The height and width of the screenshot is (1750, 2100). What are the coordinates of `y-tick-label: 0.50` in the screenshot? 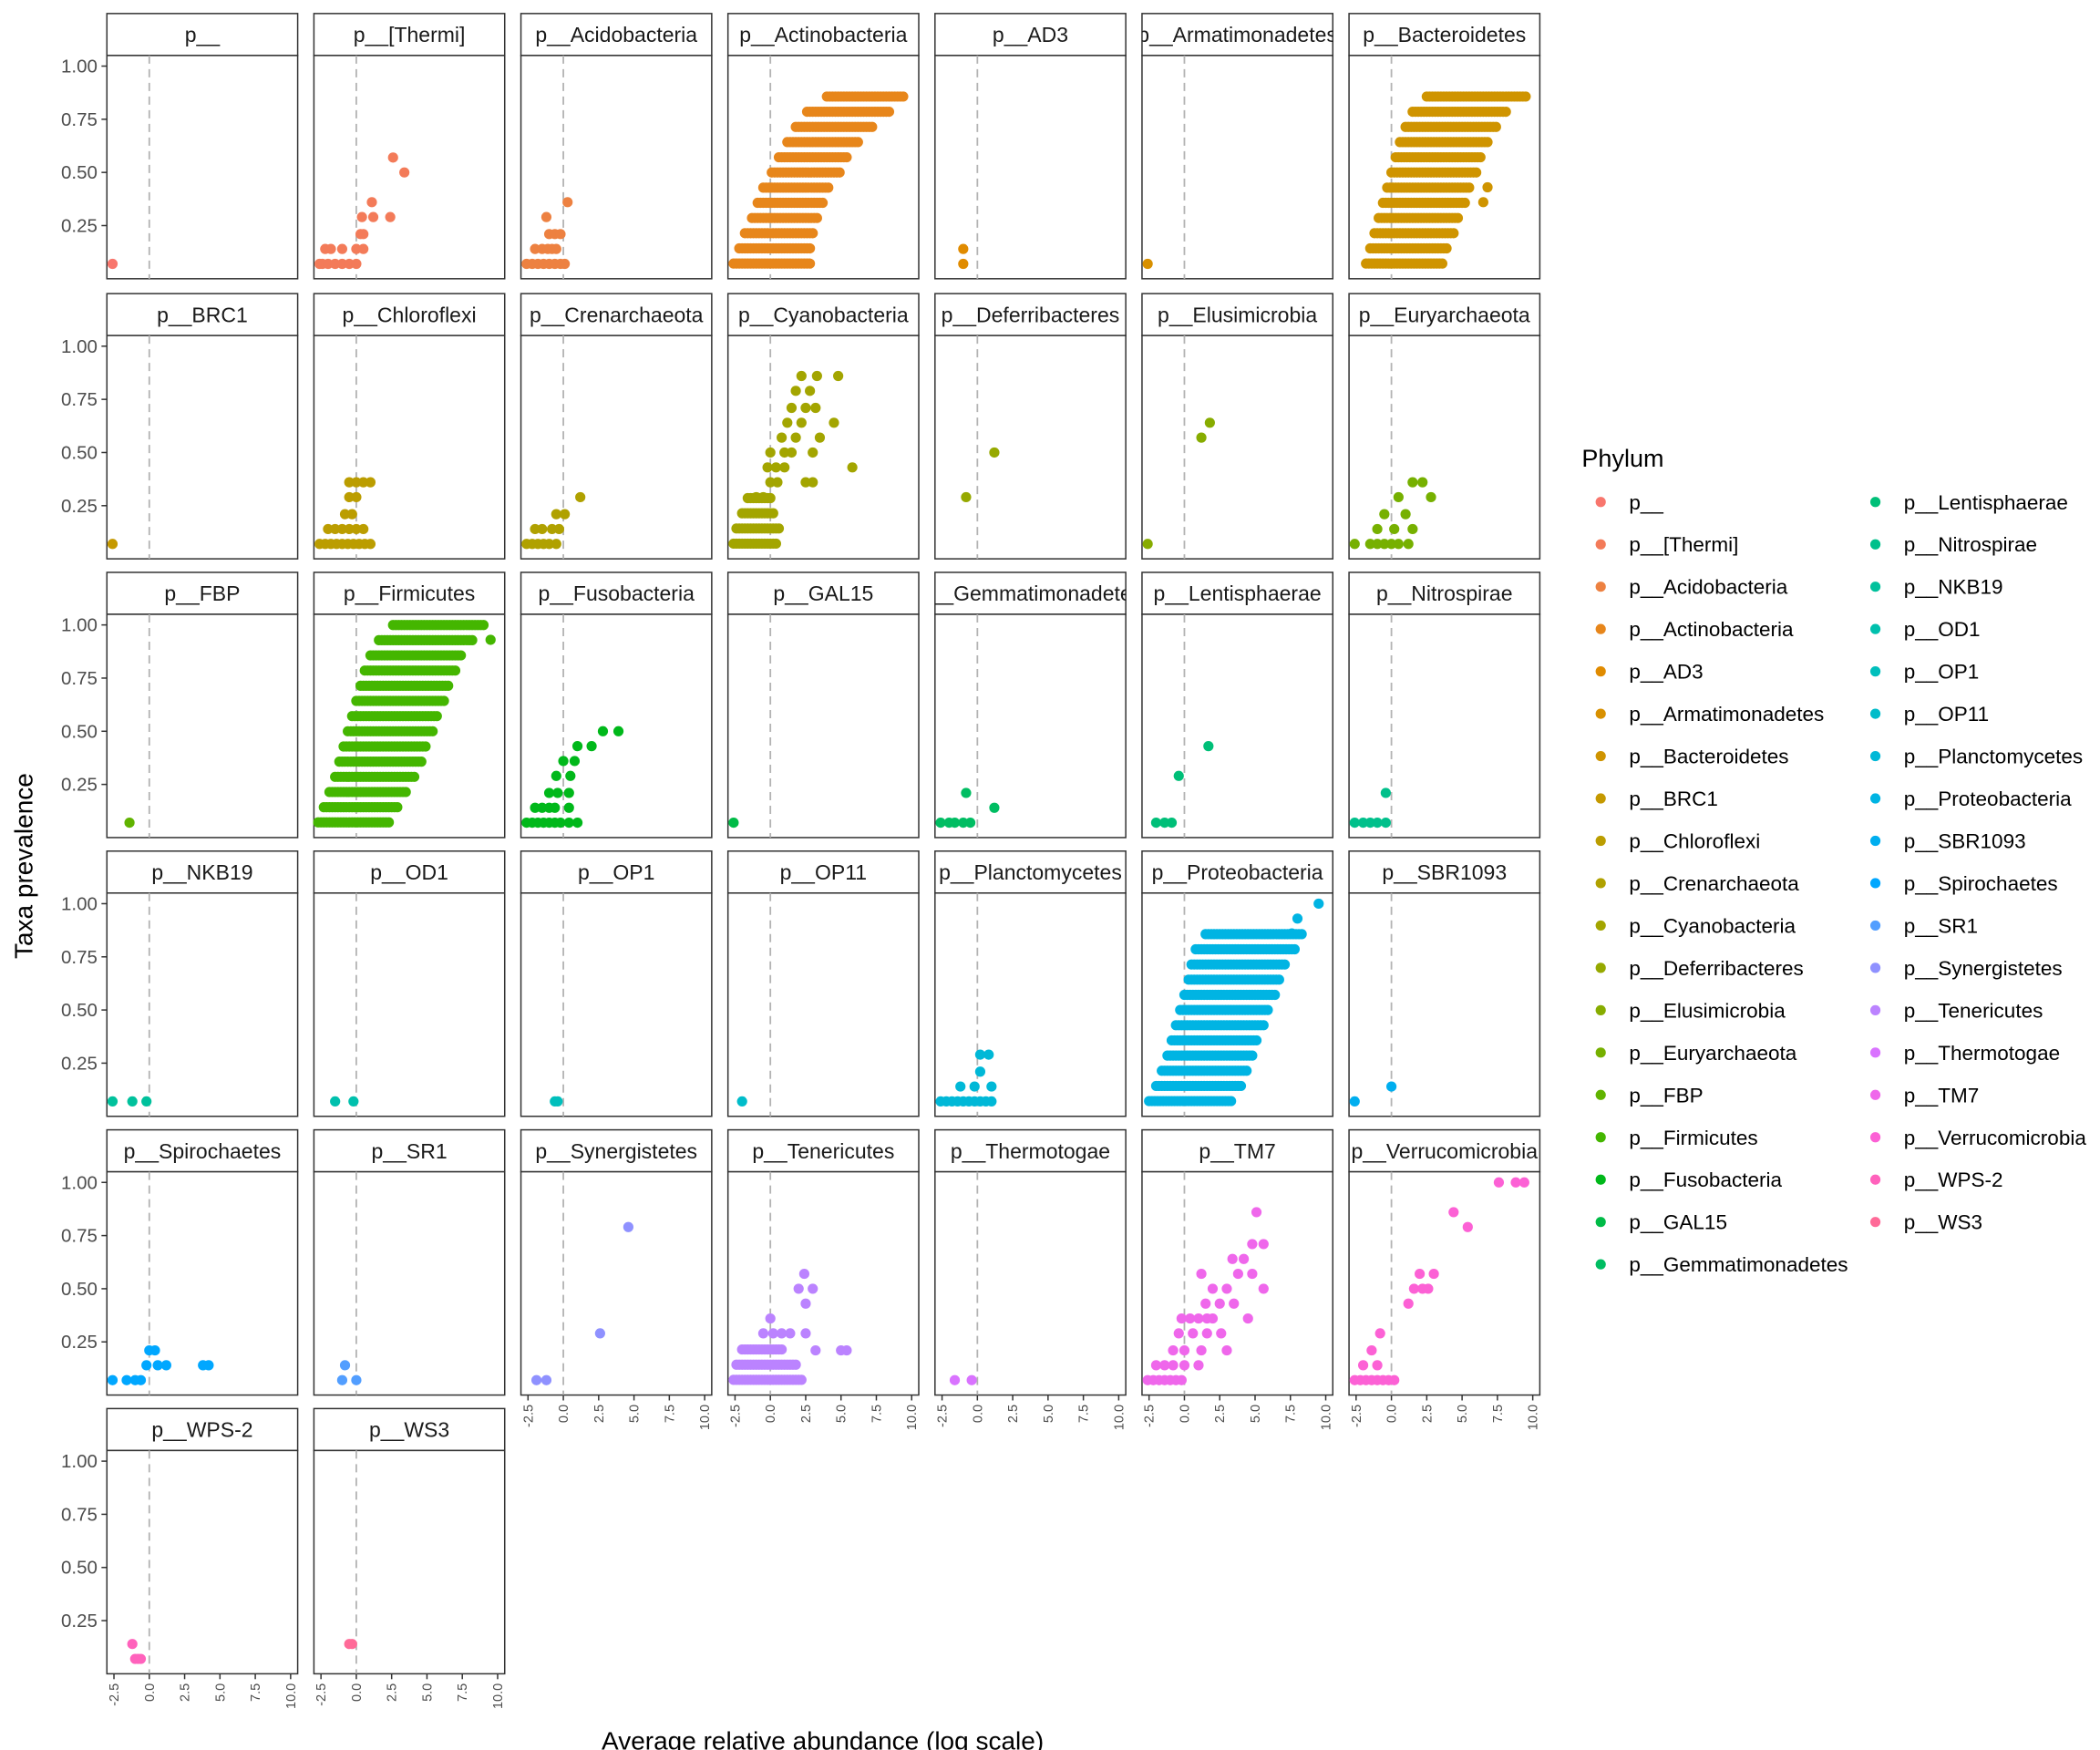 It's located at (80, 452).